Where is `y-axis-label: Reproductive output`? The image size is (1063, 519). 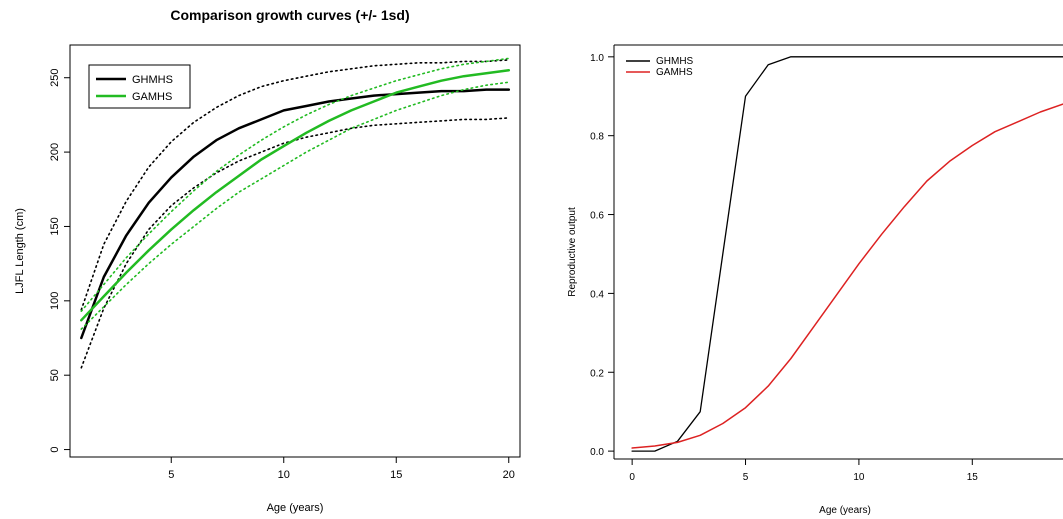
y-axis-label: Reproductive output is located at coordinates (572, 252).